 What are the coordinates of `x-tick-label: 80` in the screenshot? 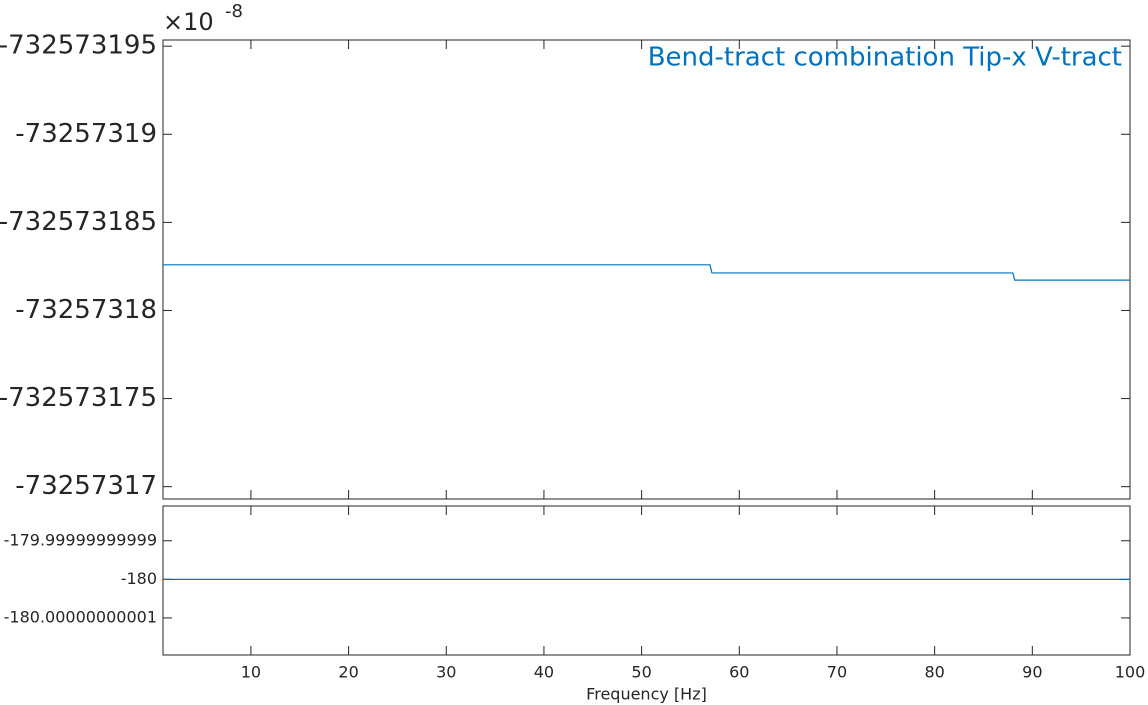 It's located at (934, 672).